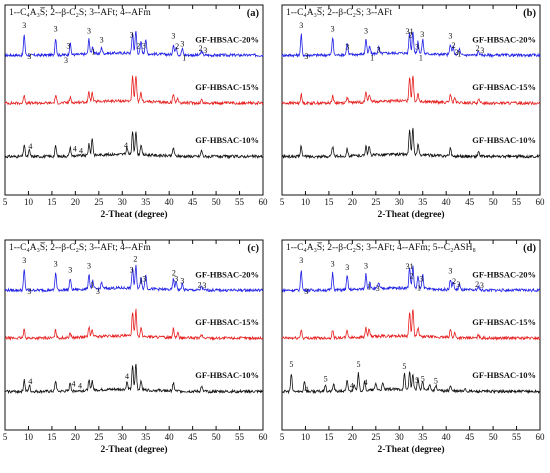  Describe the element at coordinates (529, 248) in the screenshot. I see `panel-letter: (d)` at that location.